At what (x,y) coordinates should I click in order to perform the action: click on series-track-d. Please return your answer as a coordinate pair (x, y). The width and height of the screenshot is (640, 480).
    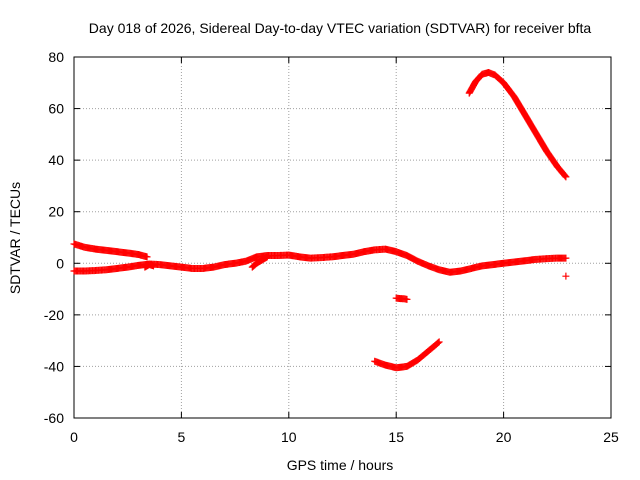
    Looking at the image, I should click on (149, 266).